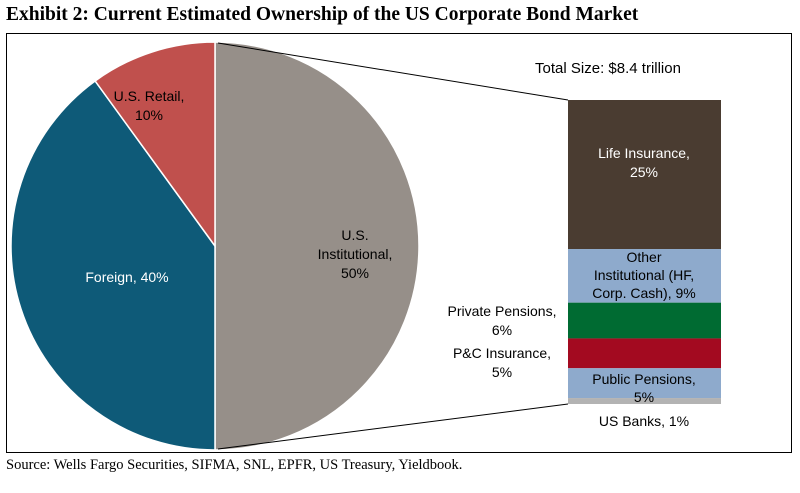 The width and height of the screenshot is (800, 493). I want to click on pie-label-u-s-retail-10: U.S. Retail, 10%, so click(149, 105).